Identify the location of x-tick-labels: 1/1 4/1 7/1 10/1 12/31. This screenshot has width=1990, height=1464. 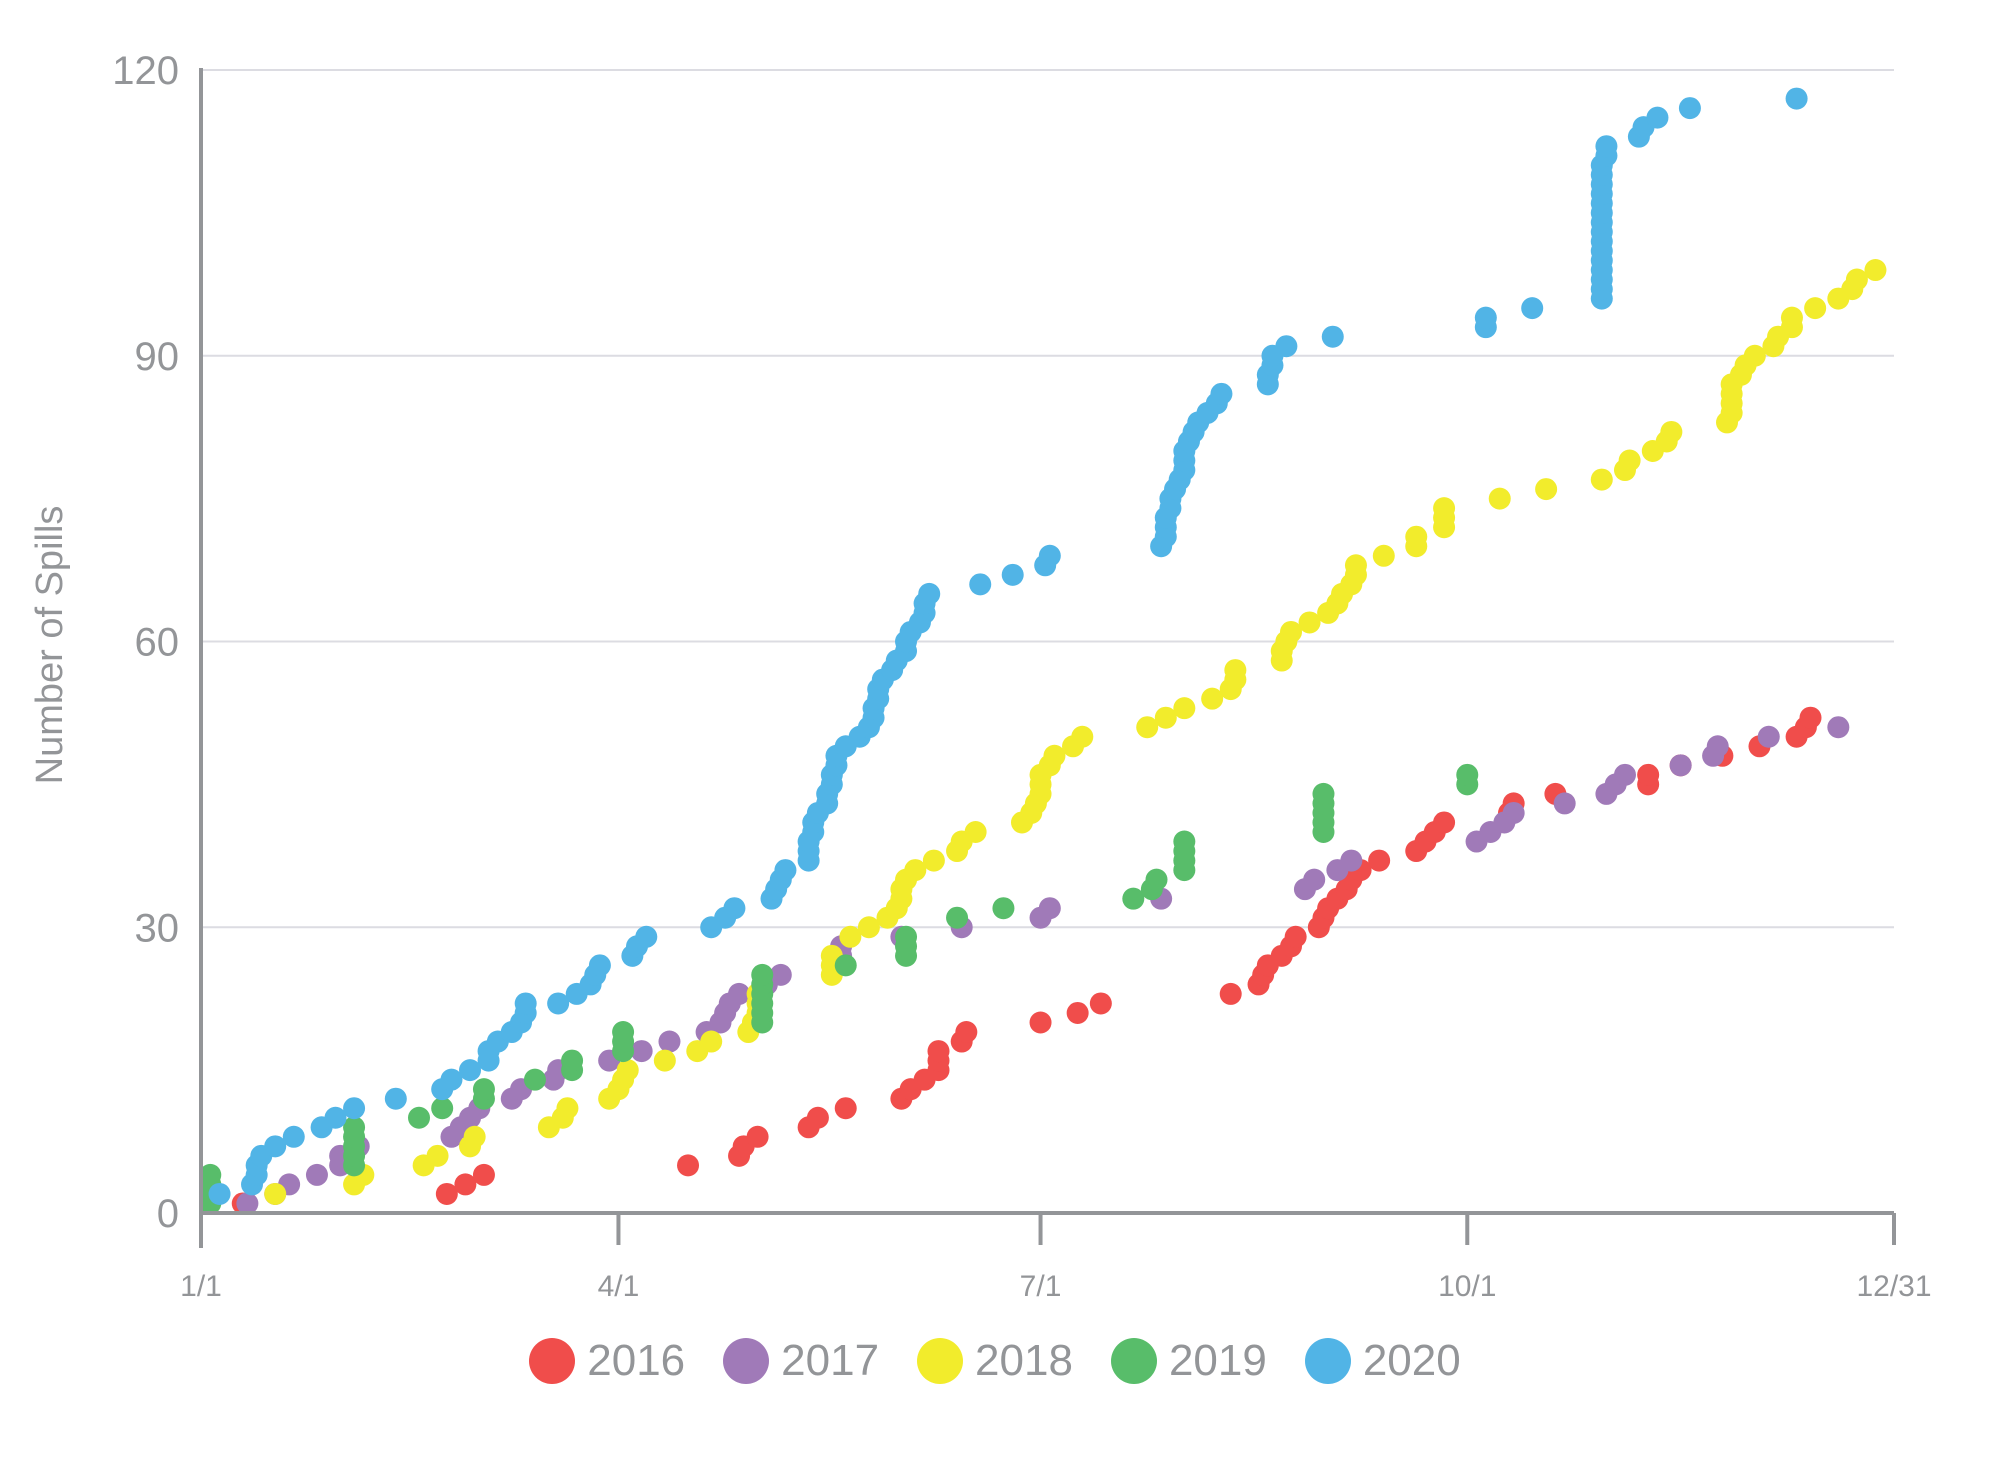
(1055, 1286).